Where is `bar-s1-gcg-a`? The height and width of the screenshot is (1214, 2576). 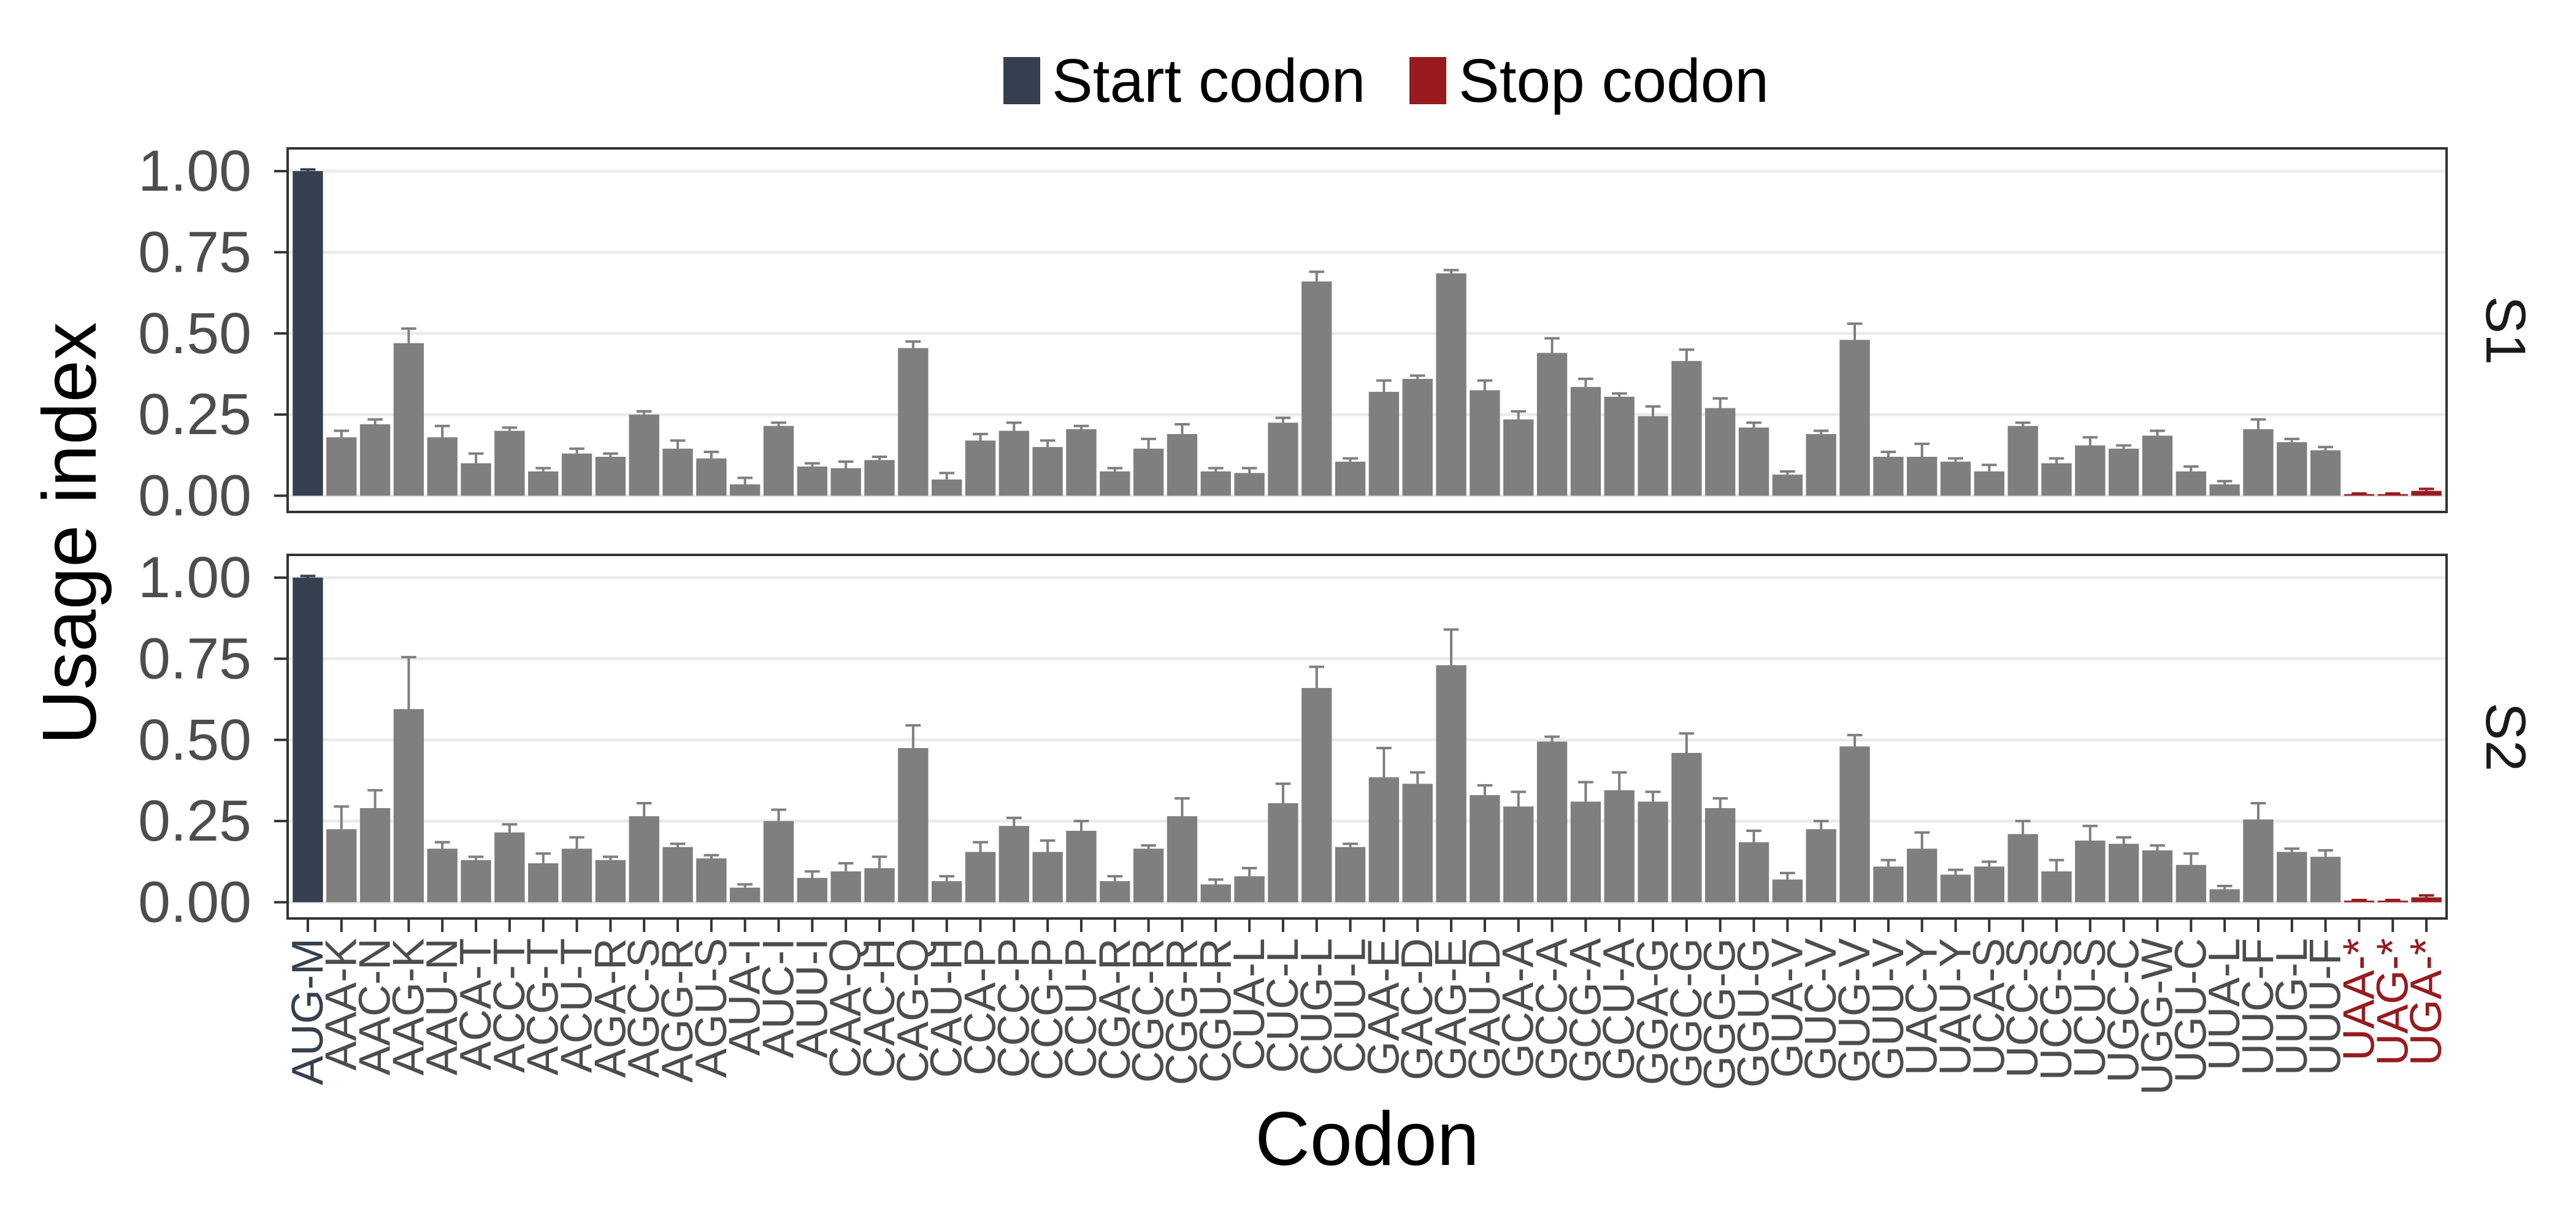
bar-s1-gcg-a is located at coordinates (1585, 441).